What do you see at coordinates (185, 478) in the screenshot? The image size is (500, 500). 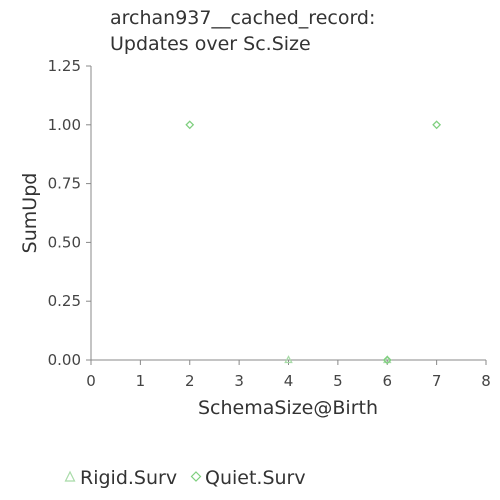 I see `legend: Rigid.Surv Quiet.Surv` at bounding box center [185, 478].